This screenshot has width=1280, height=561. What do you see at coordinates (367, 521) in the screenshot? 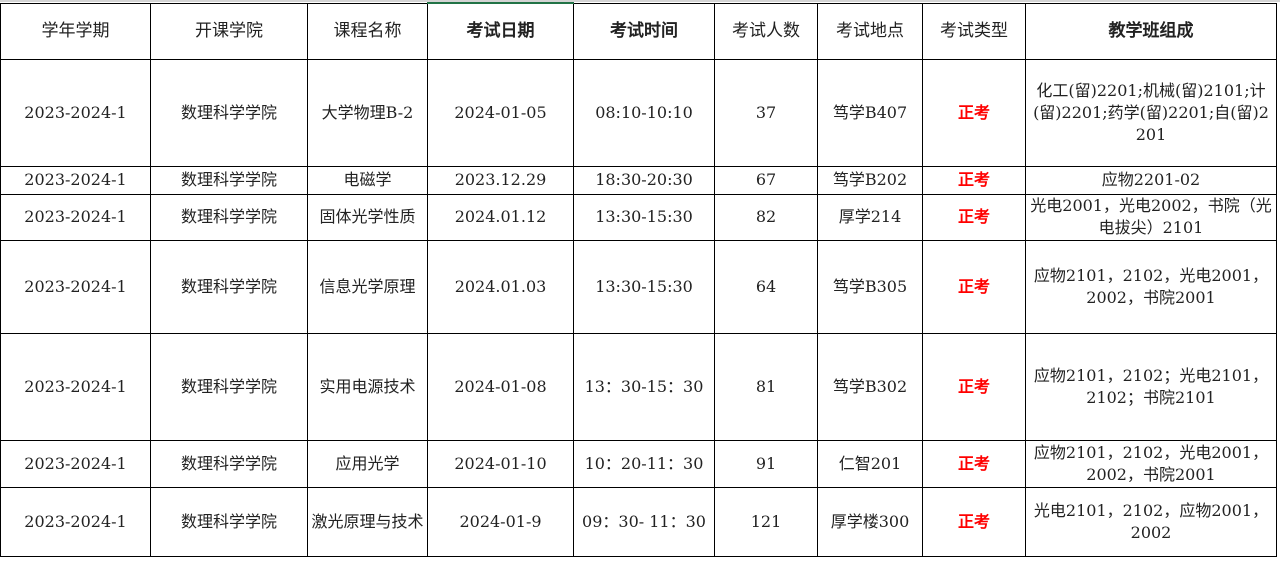
I see `cell-course-name: 激光原理与技术` at bounding box center [367, 521].